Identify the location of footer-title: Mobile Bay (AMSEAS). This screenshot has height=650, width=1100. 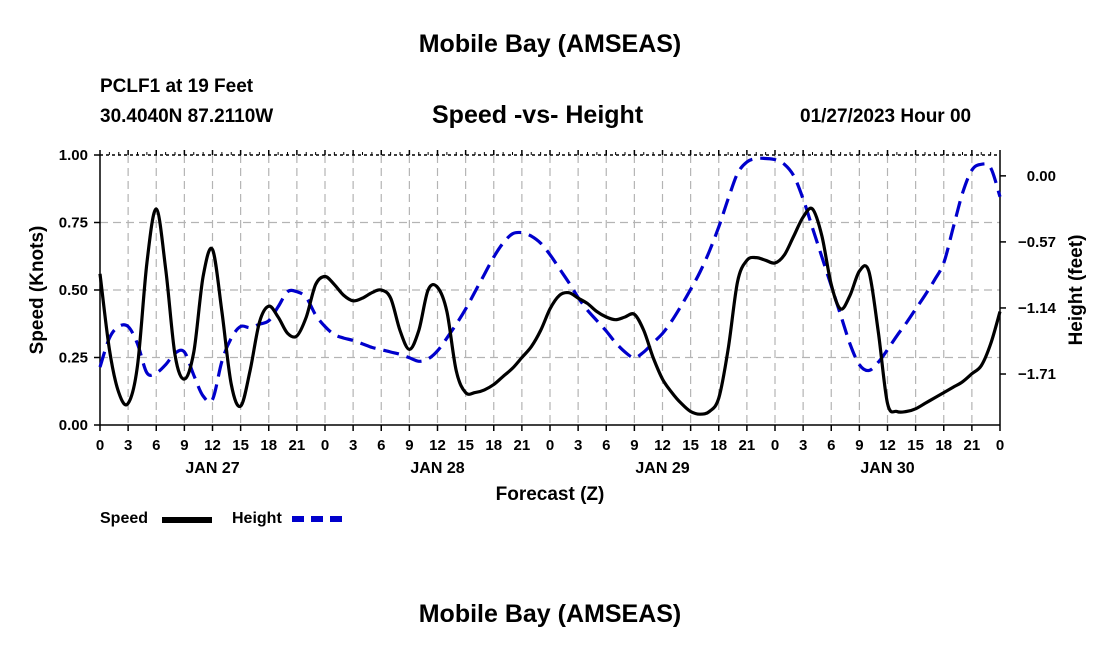
(550, 614).